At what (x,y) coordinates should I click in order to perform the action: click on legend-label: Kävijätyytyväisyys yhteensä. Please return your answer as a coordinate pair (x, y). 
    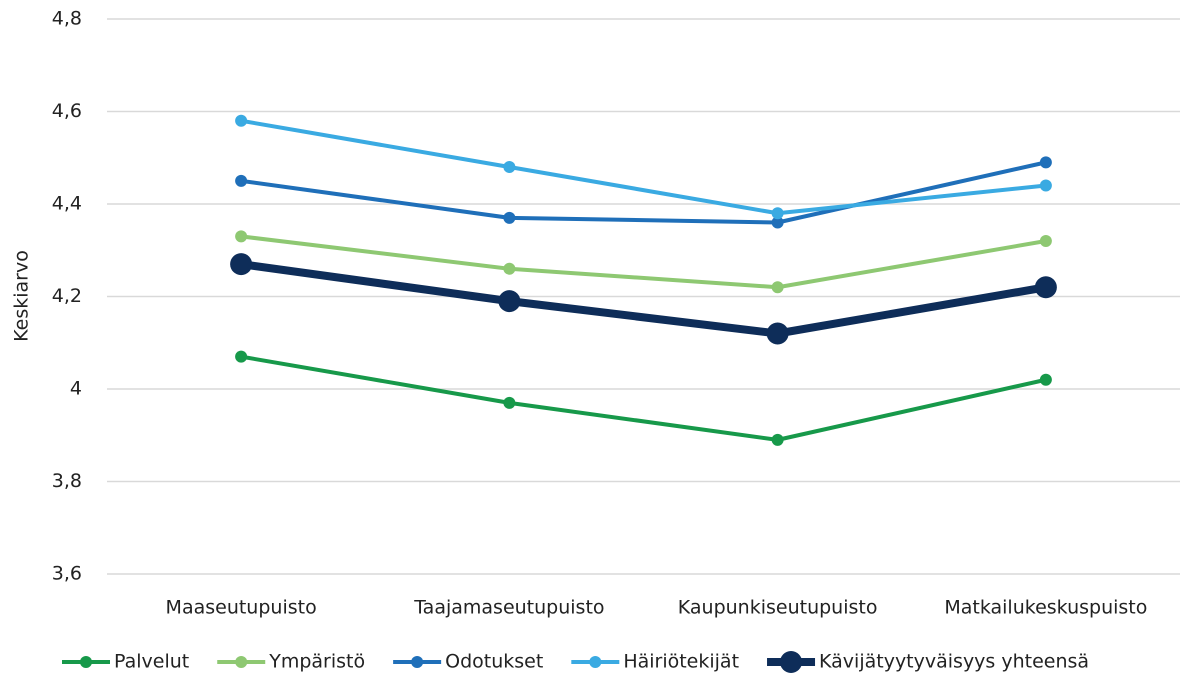
    Looking at the image, I should click on (954, 662).